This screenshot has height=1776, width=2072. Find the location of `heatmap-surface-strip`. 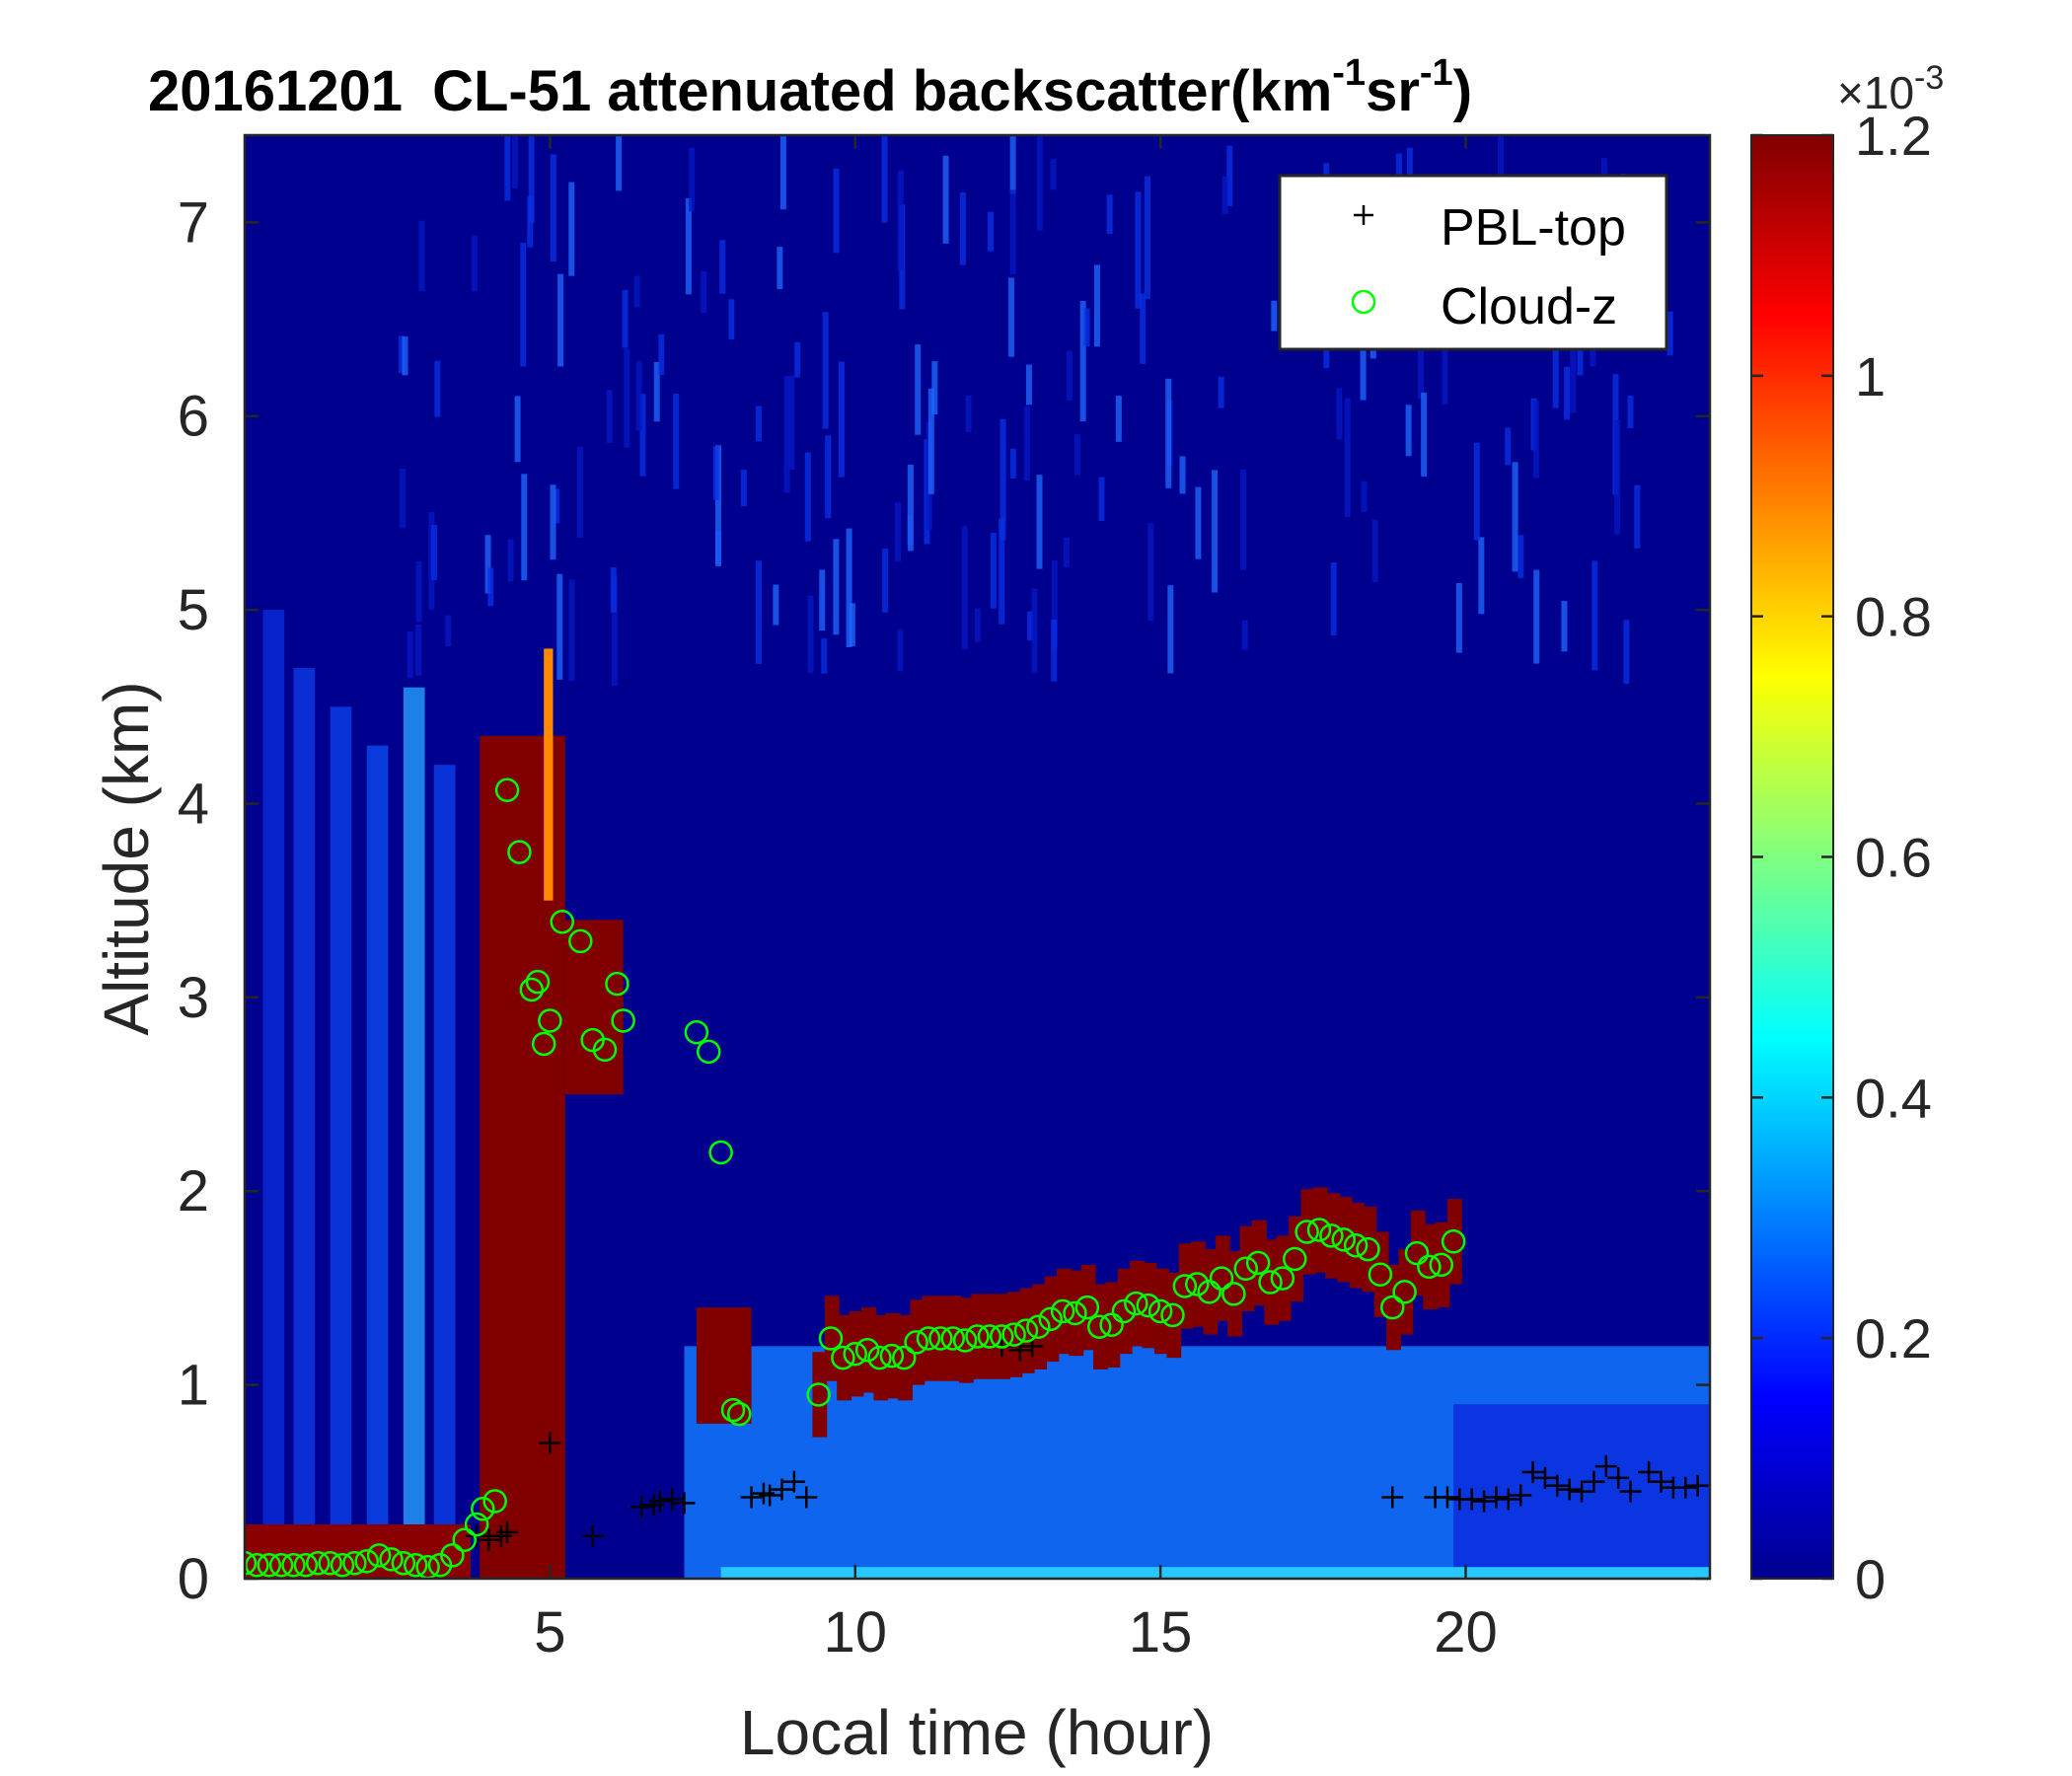

heatmap-surface-strip is located at coordinates (1215, 1573).